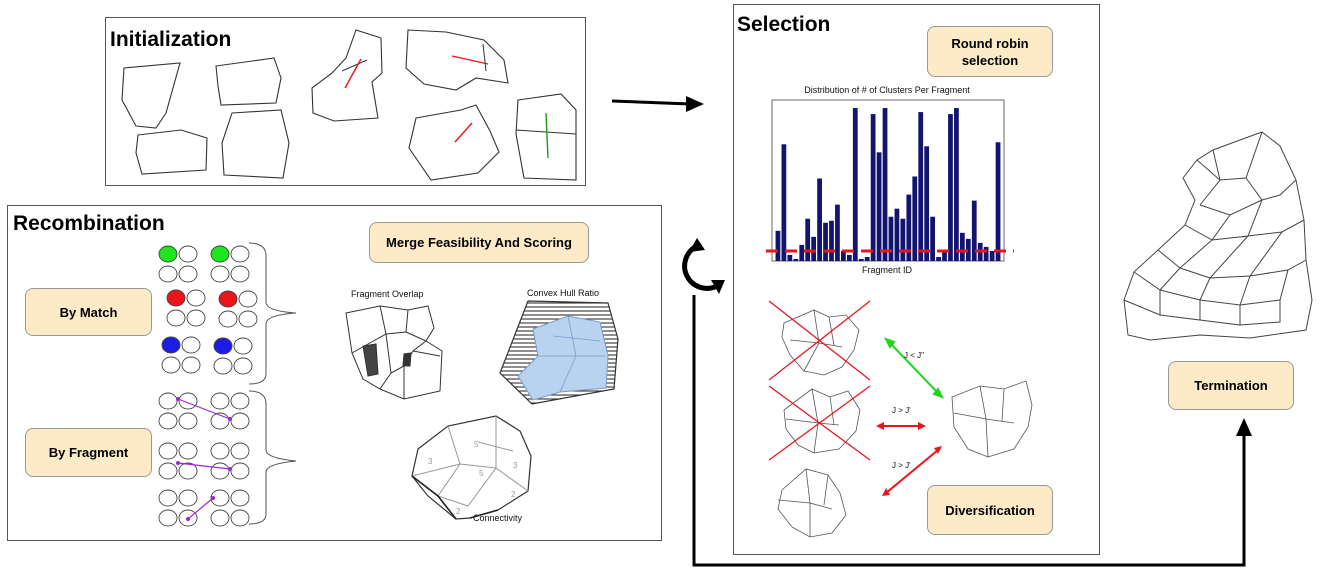 The height and width of the screenshot is (571, 1320). I want to click on chart-xlabel: Fragment ID, so click(887, 270).